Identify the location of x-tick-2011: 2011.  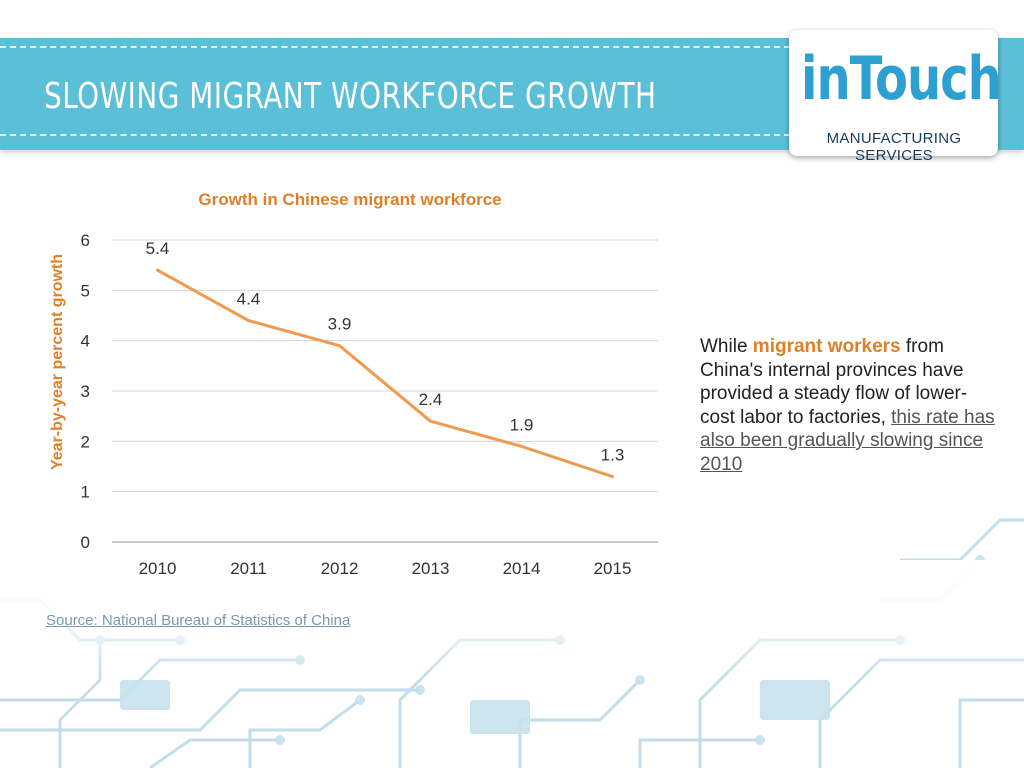
(248, 568).